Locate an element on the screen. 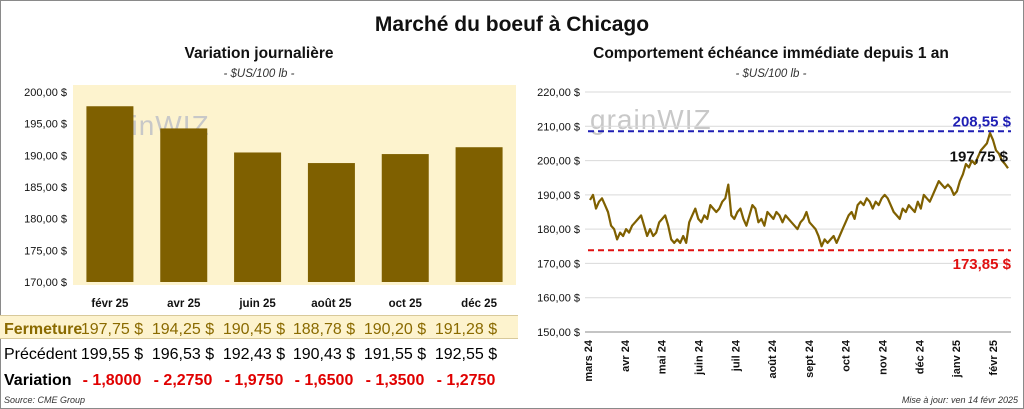 The height and width of the screenshot is (409, 1024). table-cell: 197,75 $ is located at coordinates (112, 329).